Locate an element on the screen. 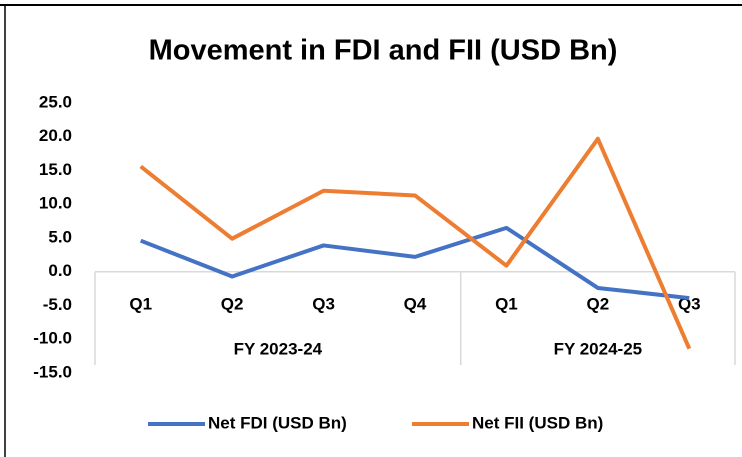  x-tick-label: Q3 is located at coordinates (323, 303).